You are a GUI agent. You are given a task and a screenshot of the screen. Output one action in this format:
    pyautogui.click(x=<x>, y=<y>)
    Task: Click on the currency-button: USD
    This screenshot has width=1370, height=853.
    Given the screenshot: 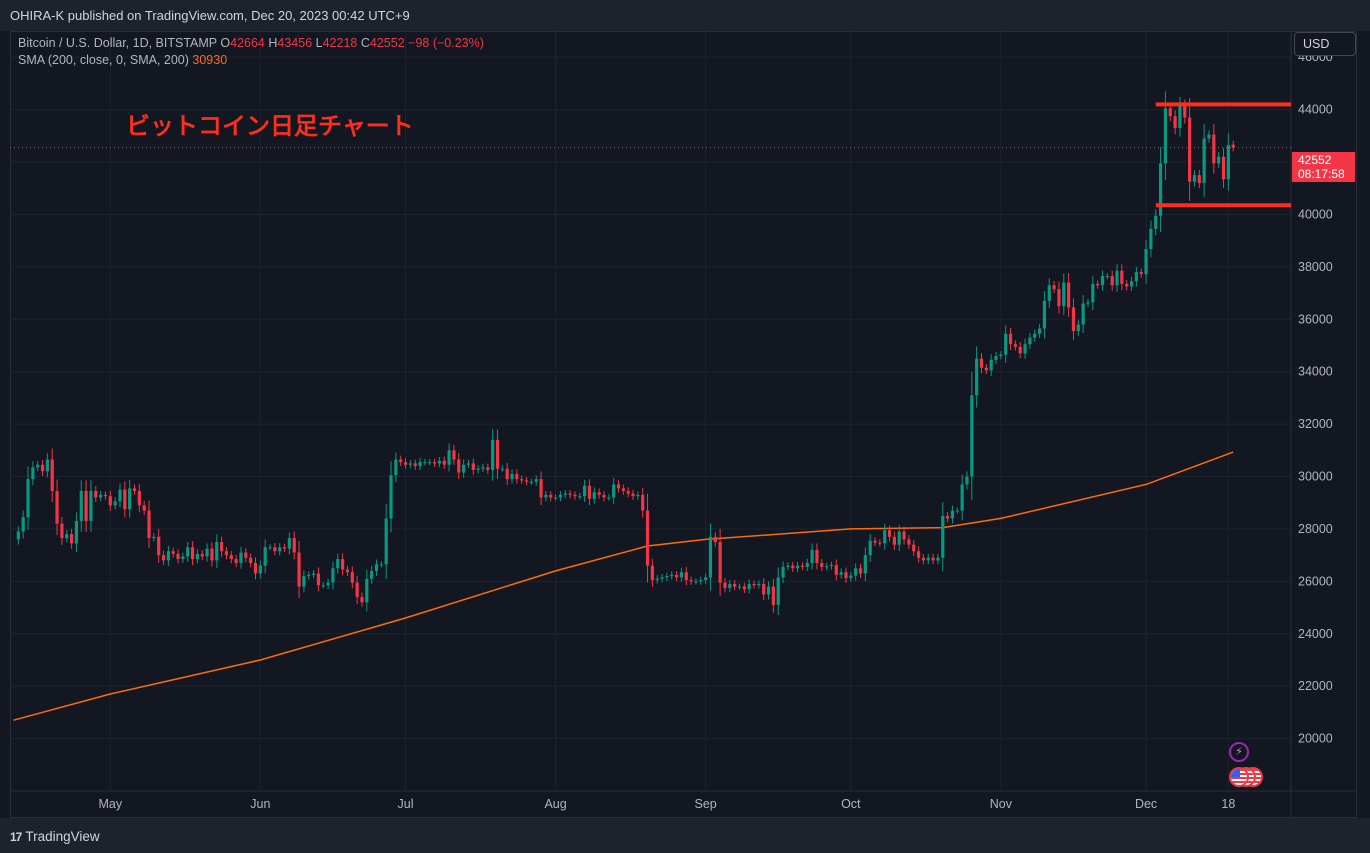 What is the action you would take?
    pyautogui.click(x=1325, y=44)
    